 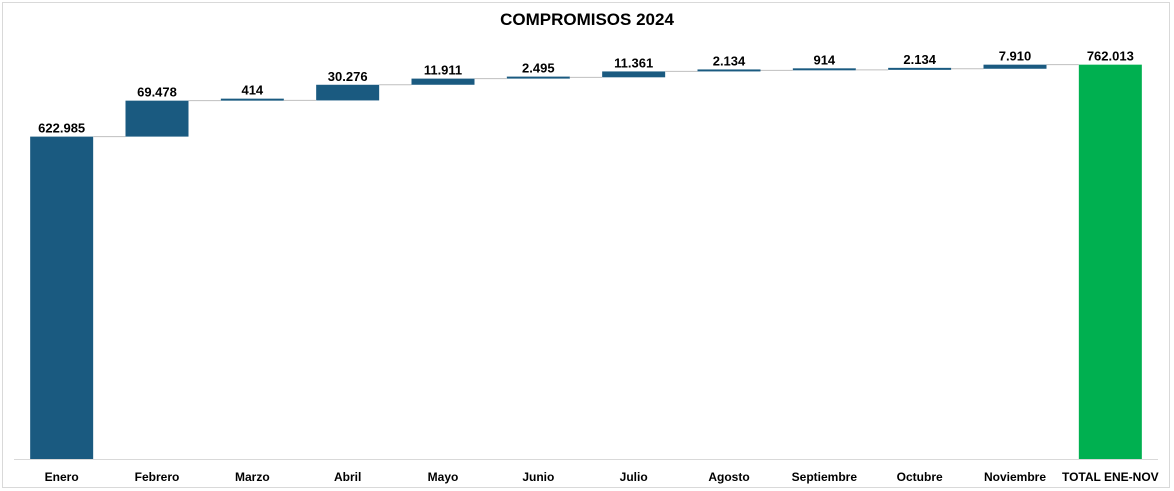 I want to click on bar-julio, so click(x=634, y=74).